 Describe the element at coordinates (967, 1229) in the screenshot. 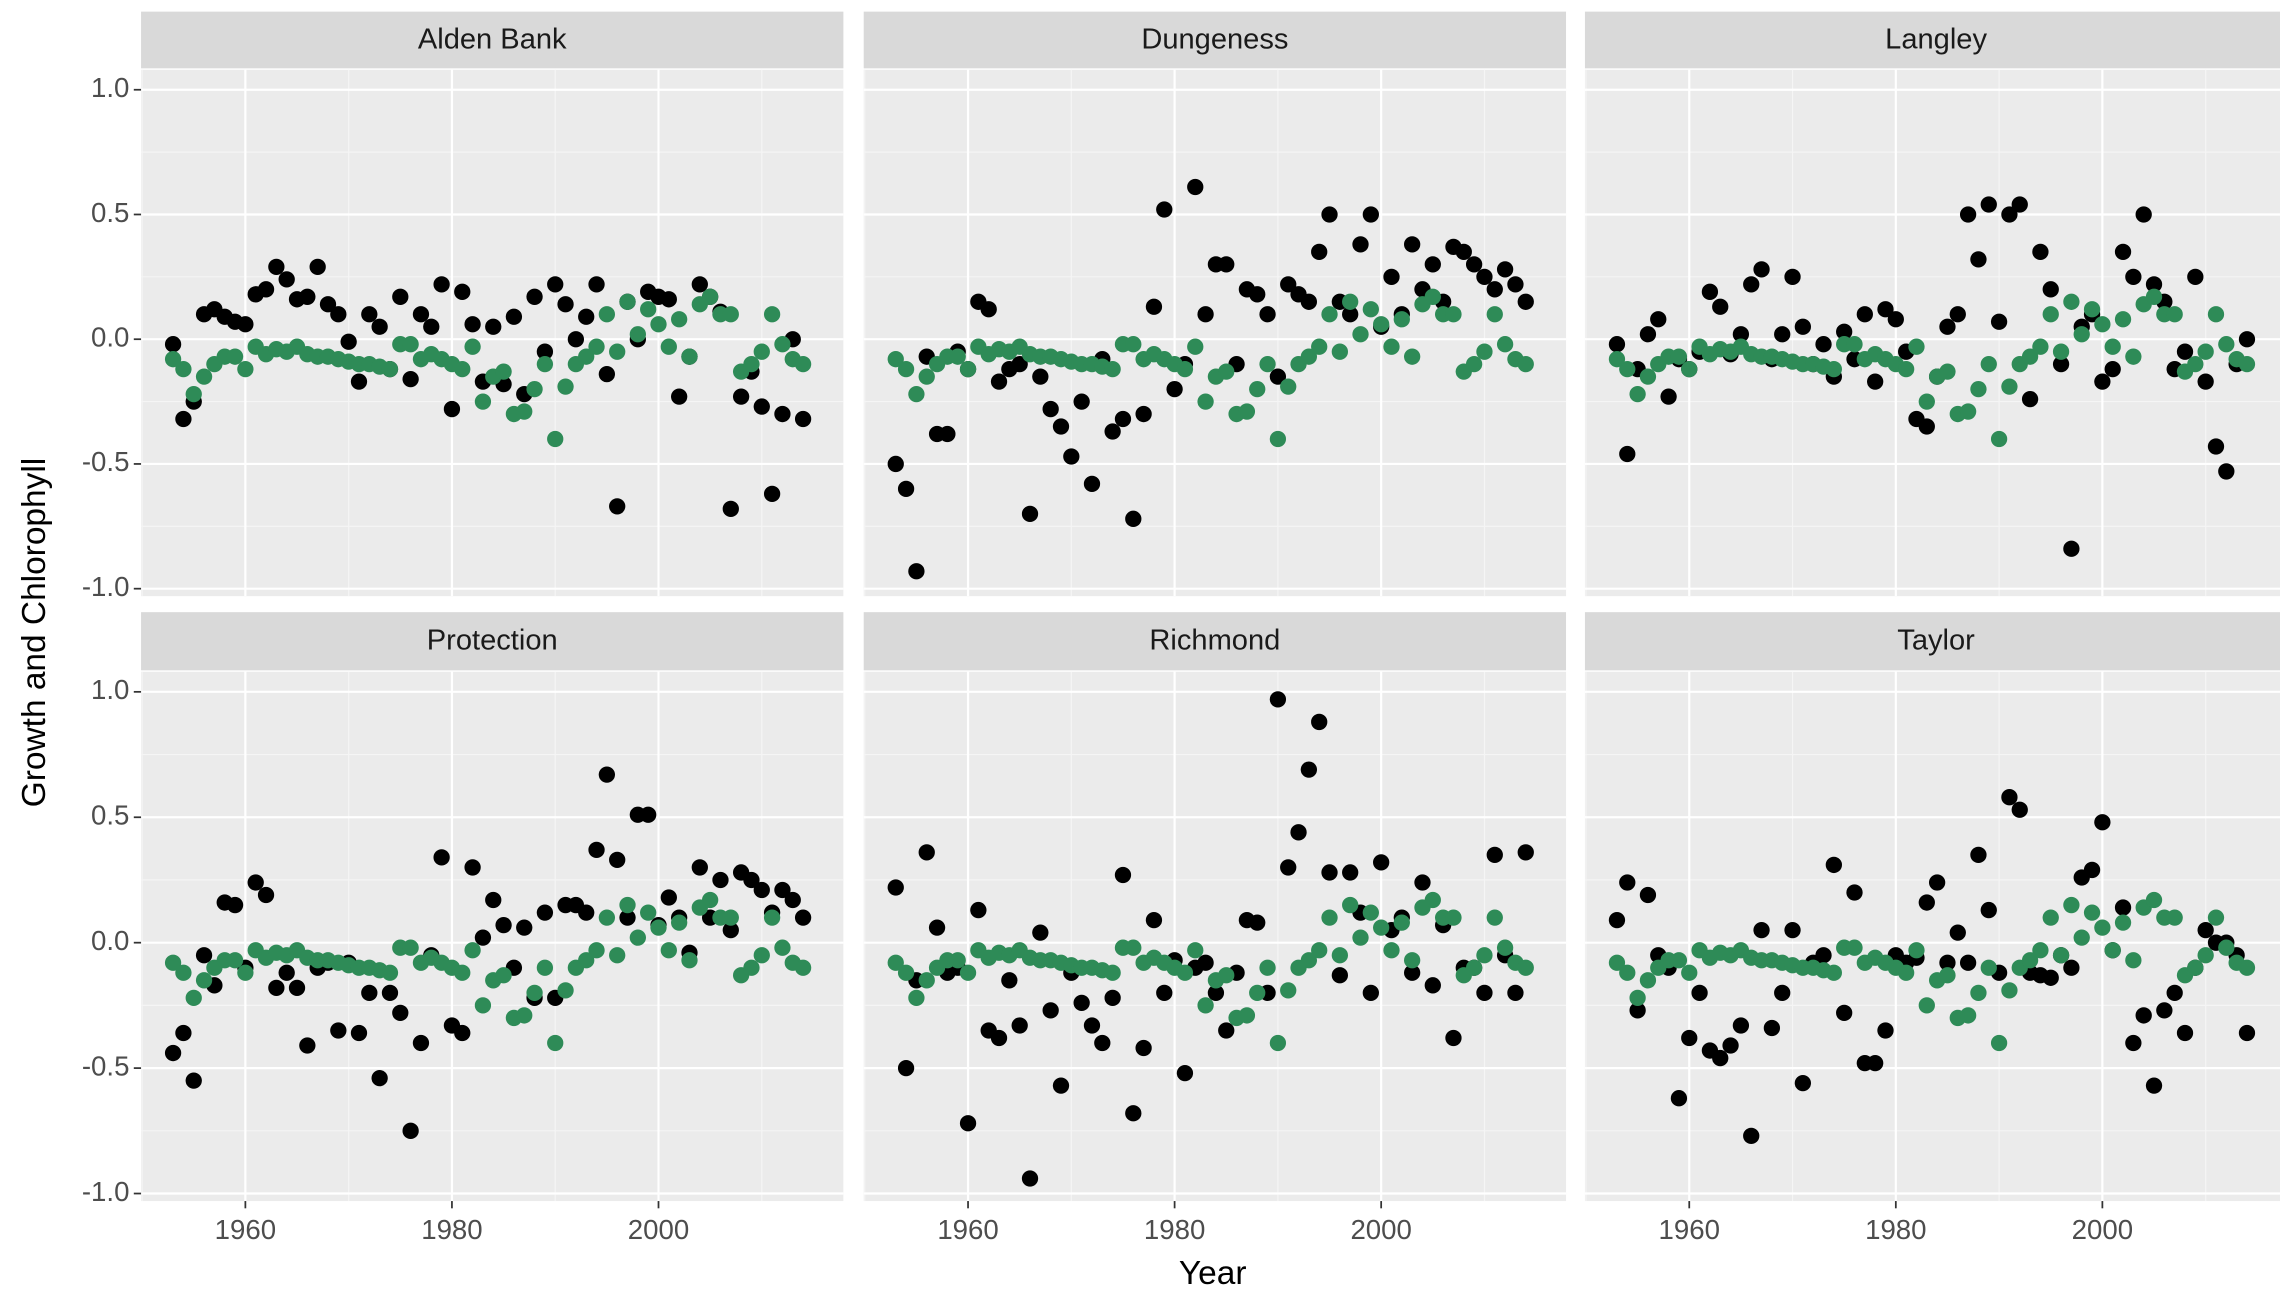

I see `x-tick-label: 1960` at that location.